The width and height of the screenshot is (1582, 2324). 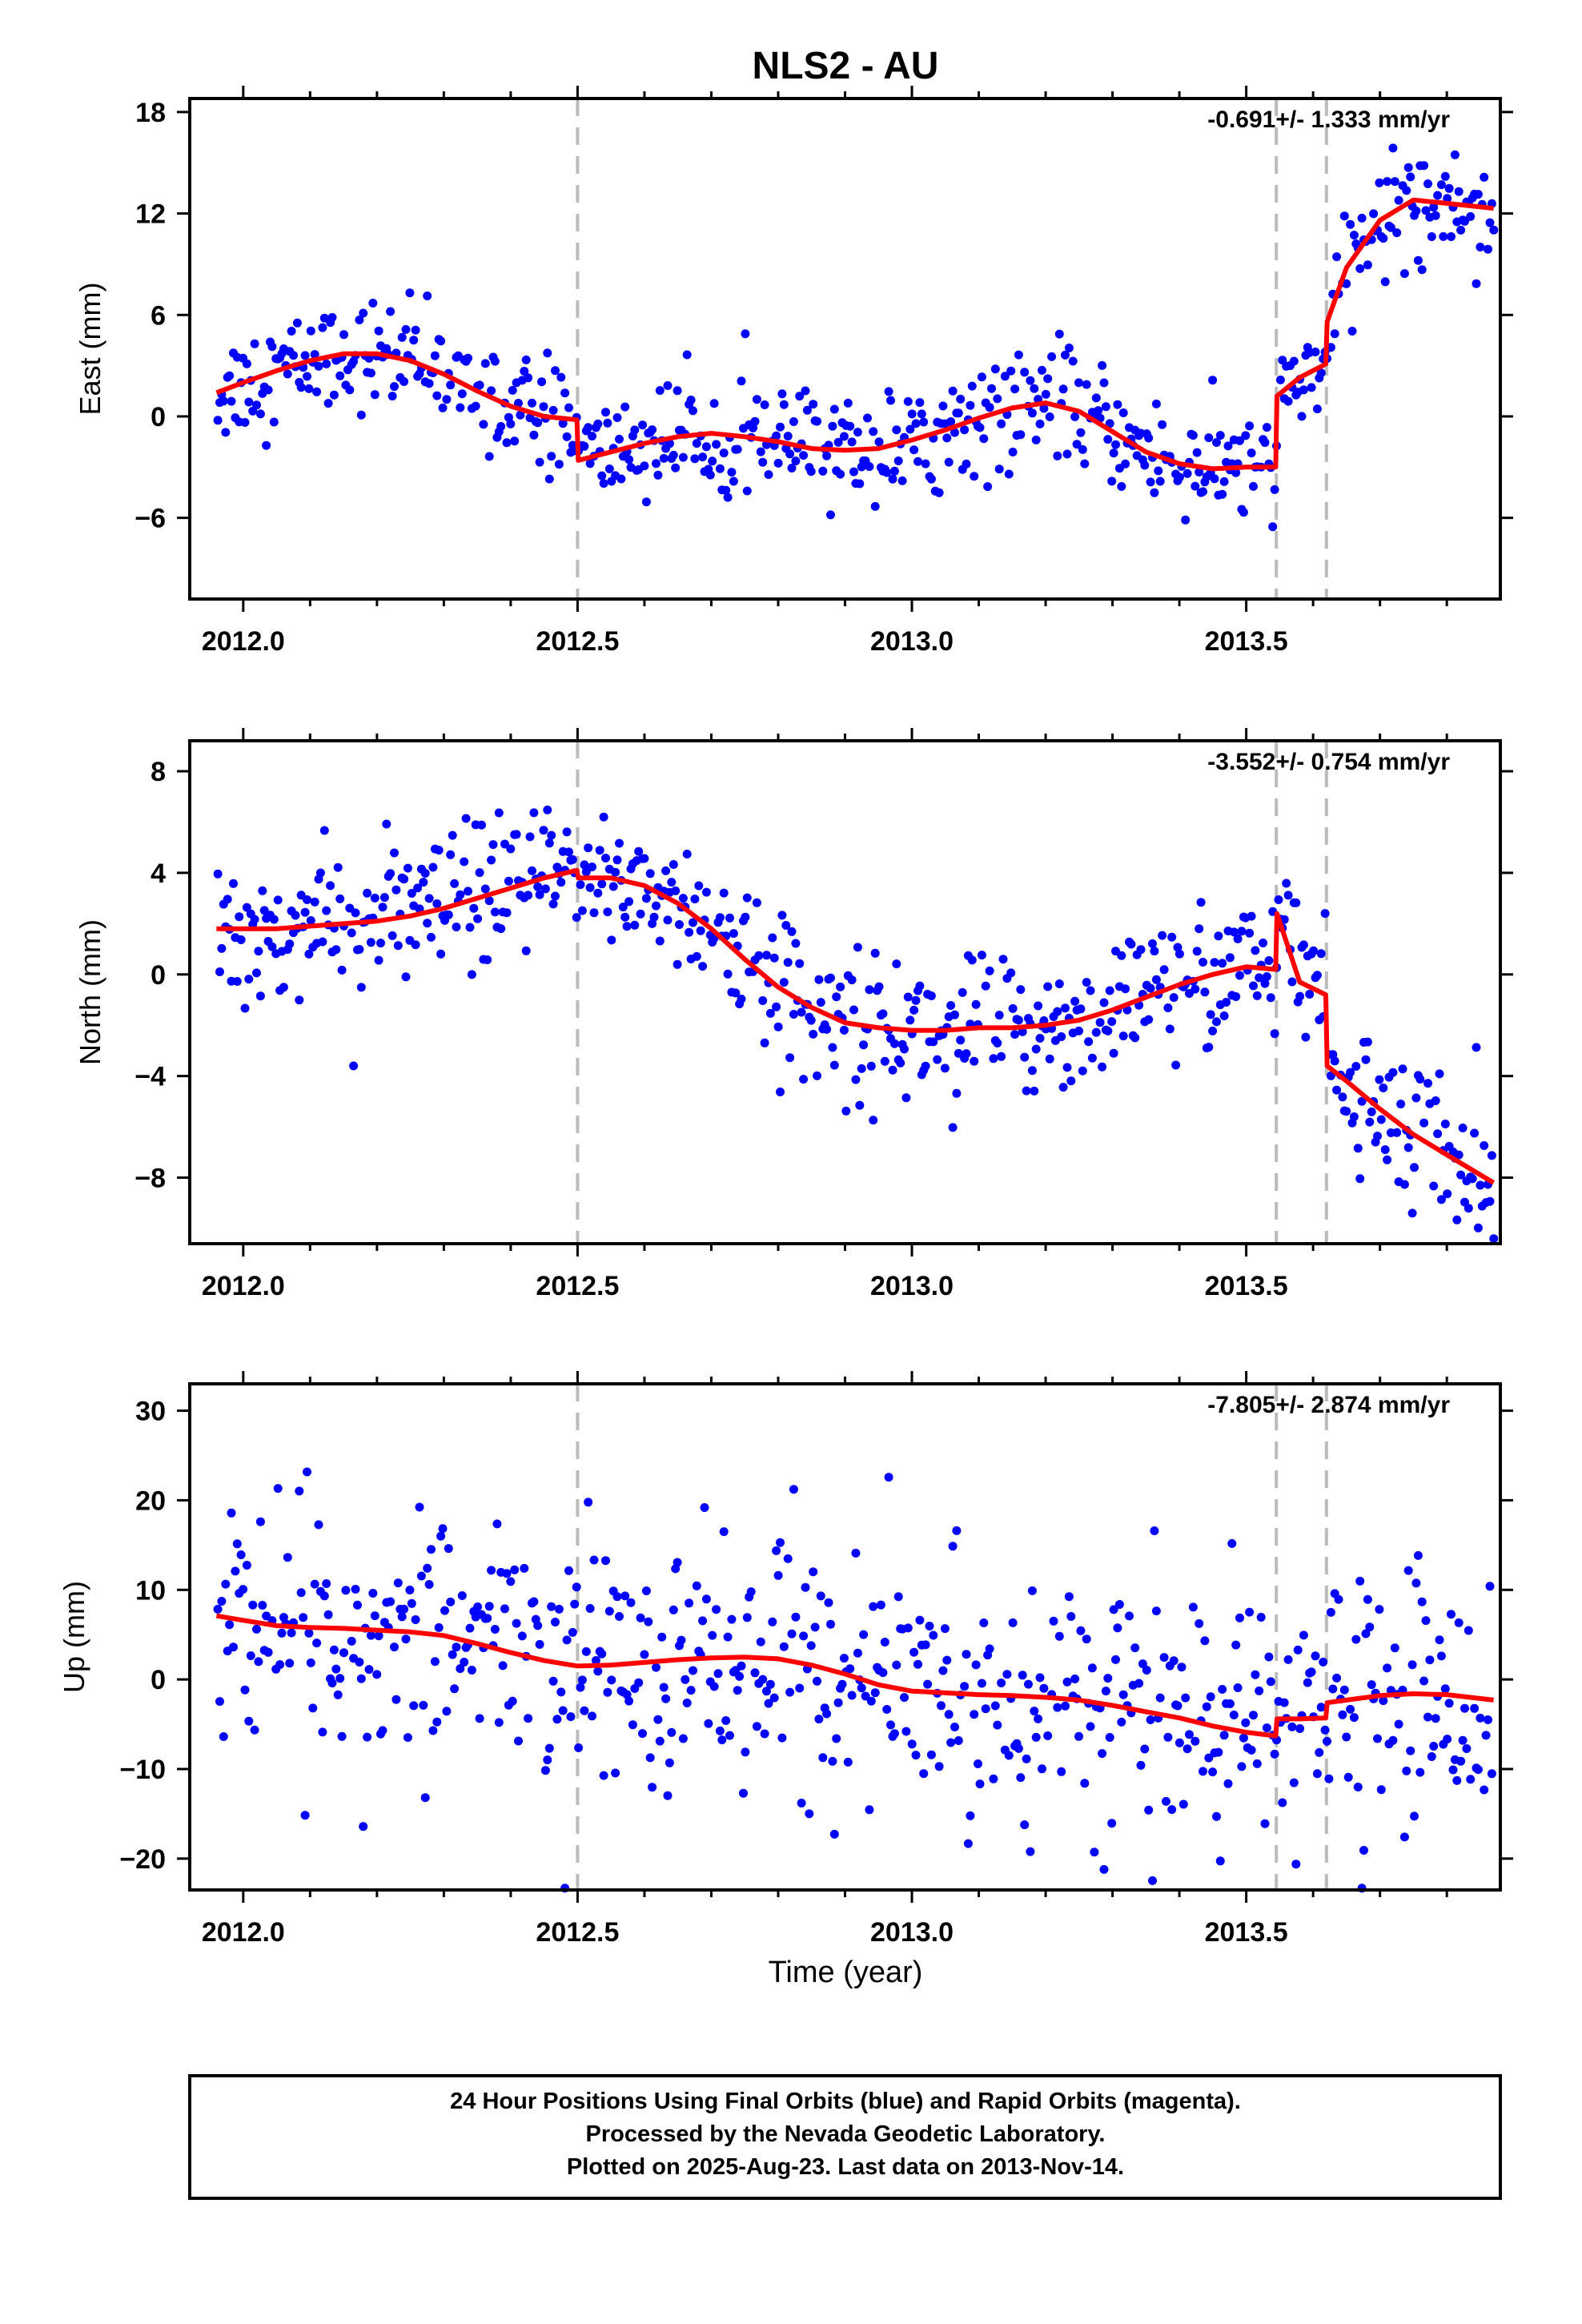 I want to click on model-line, so click(x=854, y=1676).